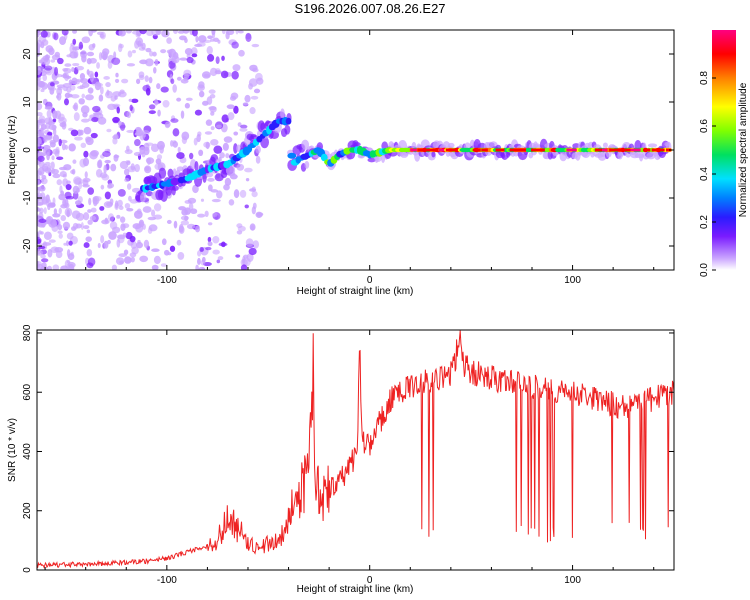  Describe the element at coordinates (572, 580) in the screenshot. I see `snr-xtick-label: 100` at that location.